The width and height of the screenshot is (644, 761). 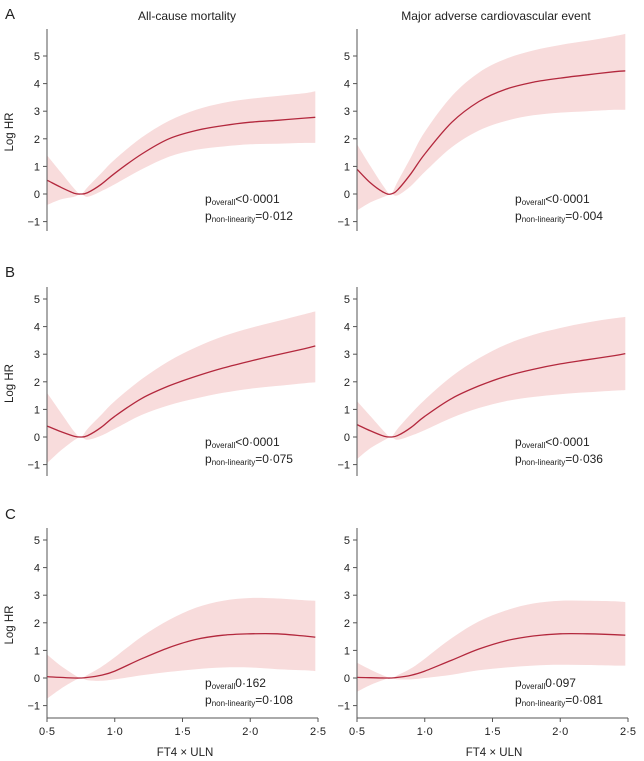 What do you see at coordinates (10, 272) in the screenshot?
I see `panel-label-b: B` at bounding box center [10, 272].